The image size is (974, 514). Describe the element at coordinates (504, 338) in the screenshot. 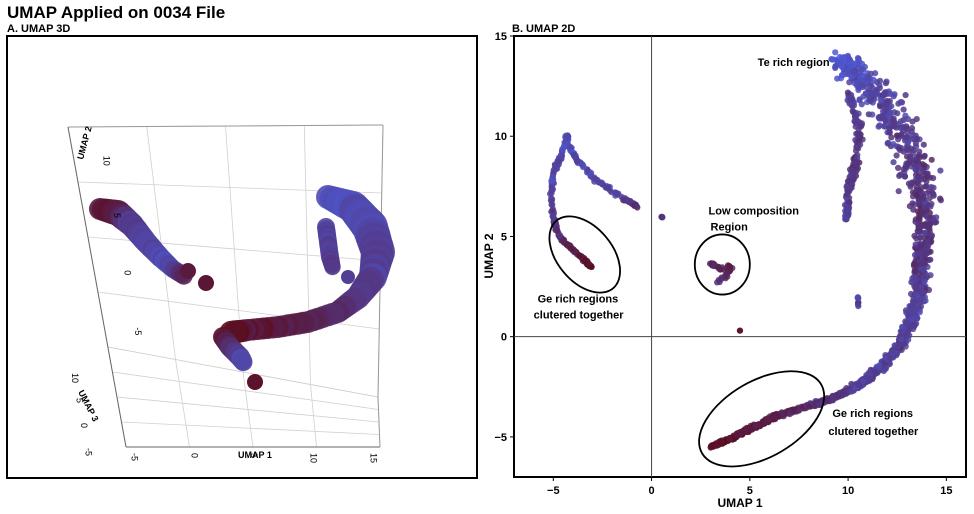

I see `y-tick-label: 0` at that location.